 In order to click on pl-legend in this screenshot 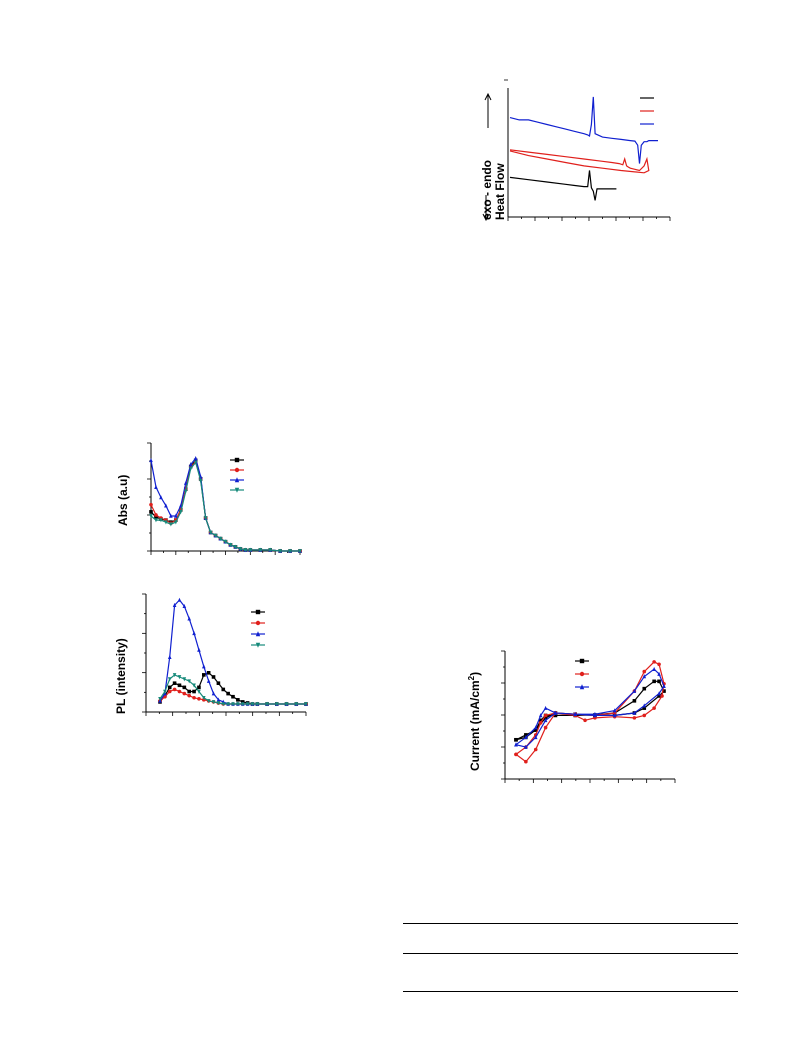, I will do `click(258, 628)`.